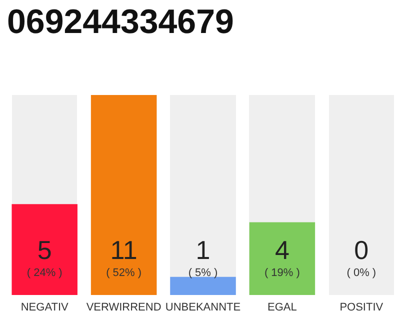 This screenshot has height=320, width=410. What do you see at coordinates (203, 308) in the screenshot?
I see `x-tick-label: UNBEKANNTE` at bounding box center [203, 308].